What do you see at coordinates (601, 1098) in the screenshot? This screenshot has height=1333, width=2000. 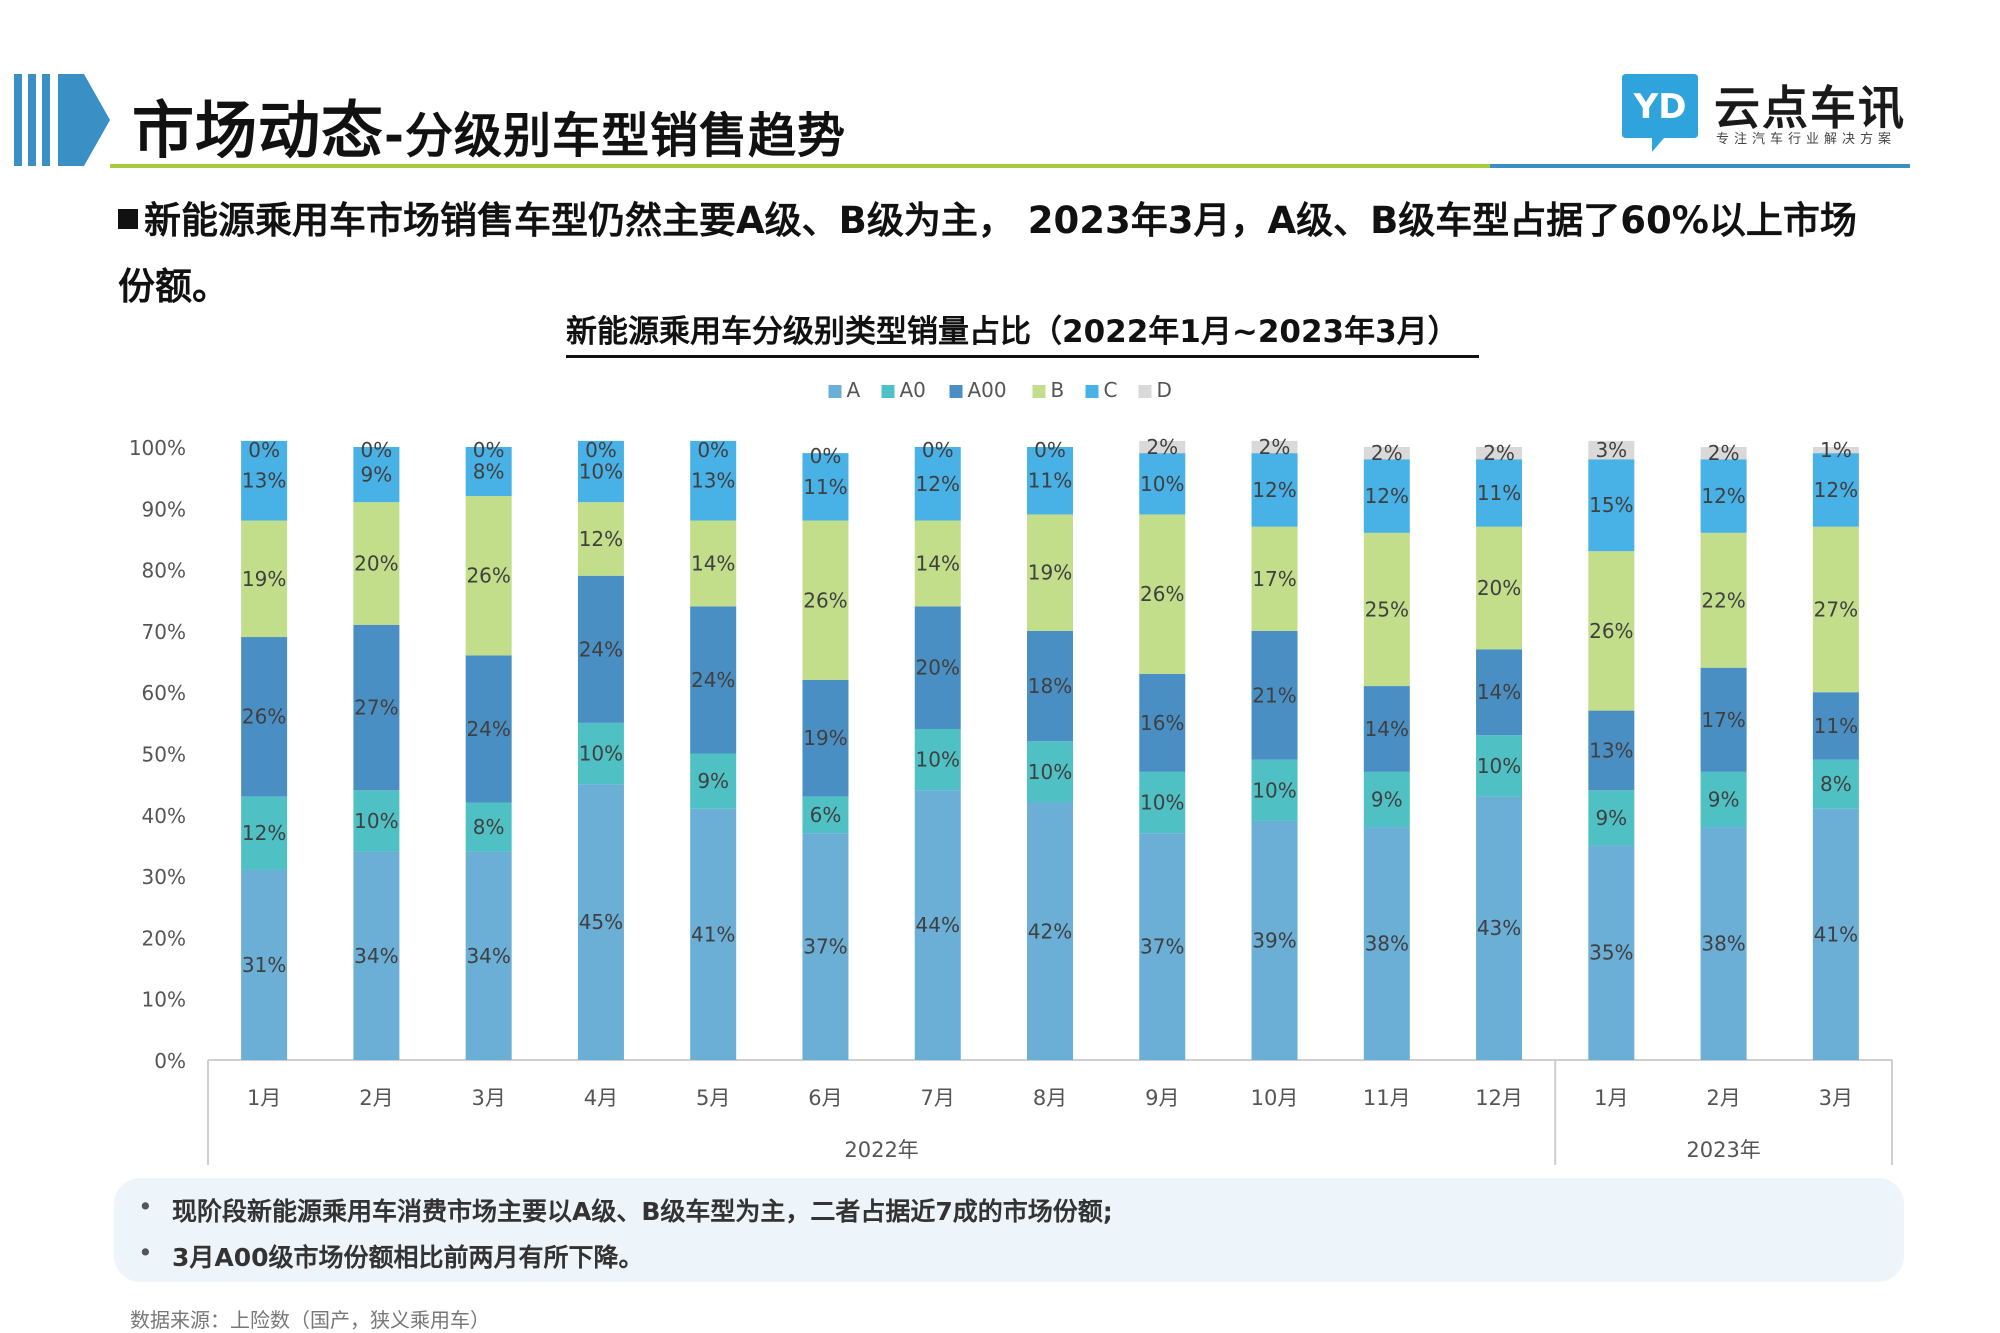 I see `x-tick-label: 4月` at bounding box center [601, 1098].